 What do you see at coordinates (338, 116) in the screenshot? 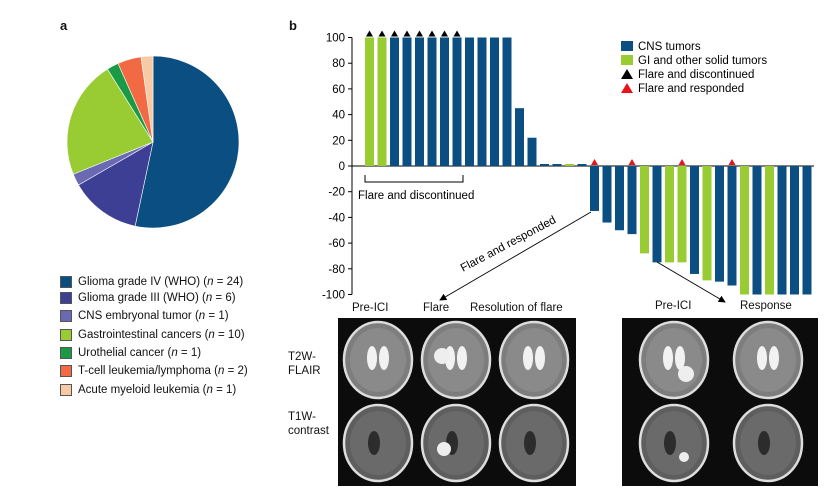
I see `y-tick-label: 40` at bounding box center [338, 116].